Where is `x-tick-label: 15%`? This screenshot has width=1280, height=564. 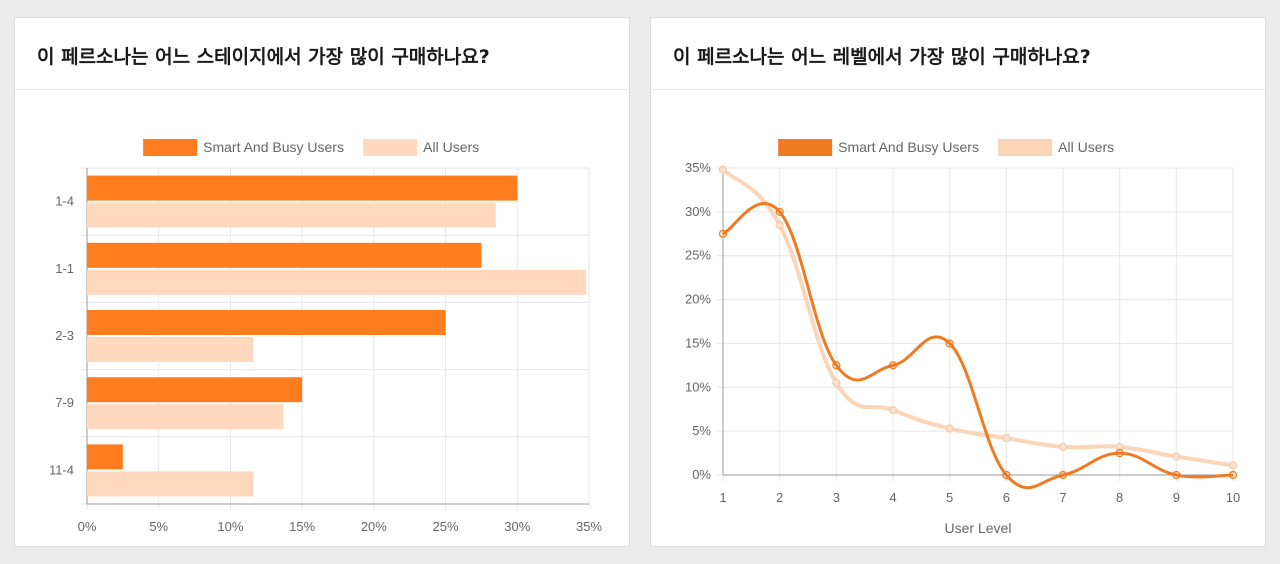 x-tick-label: 15% is located at coordinates (302, 526).